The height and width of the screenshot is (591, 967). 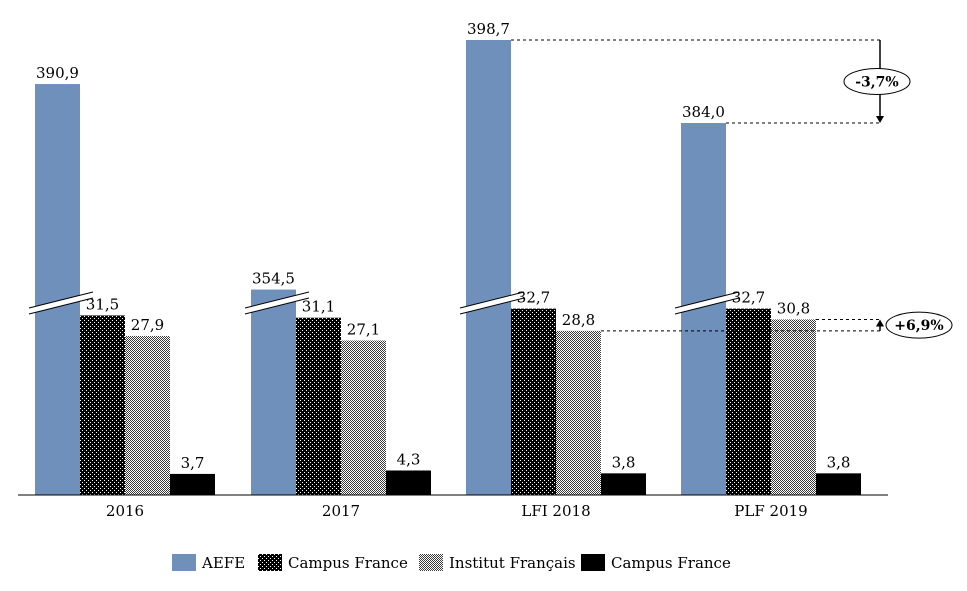 I want to click on bar-aefe-1-2016, so click(x=57, y=289).